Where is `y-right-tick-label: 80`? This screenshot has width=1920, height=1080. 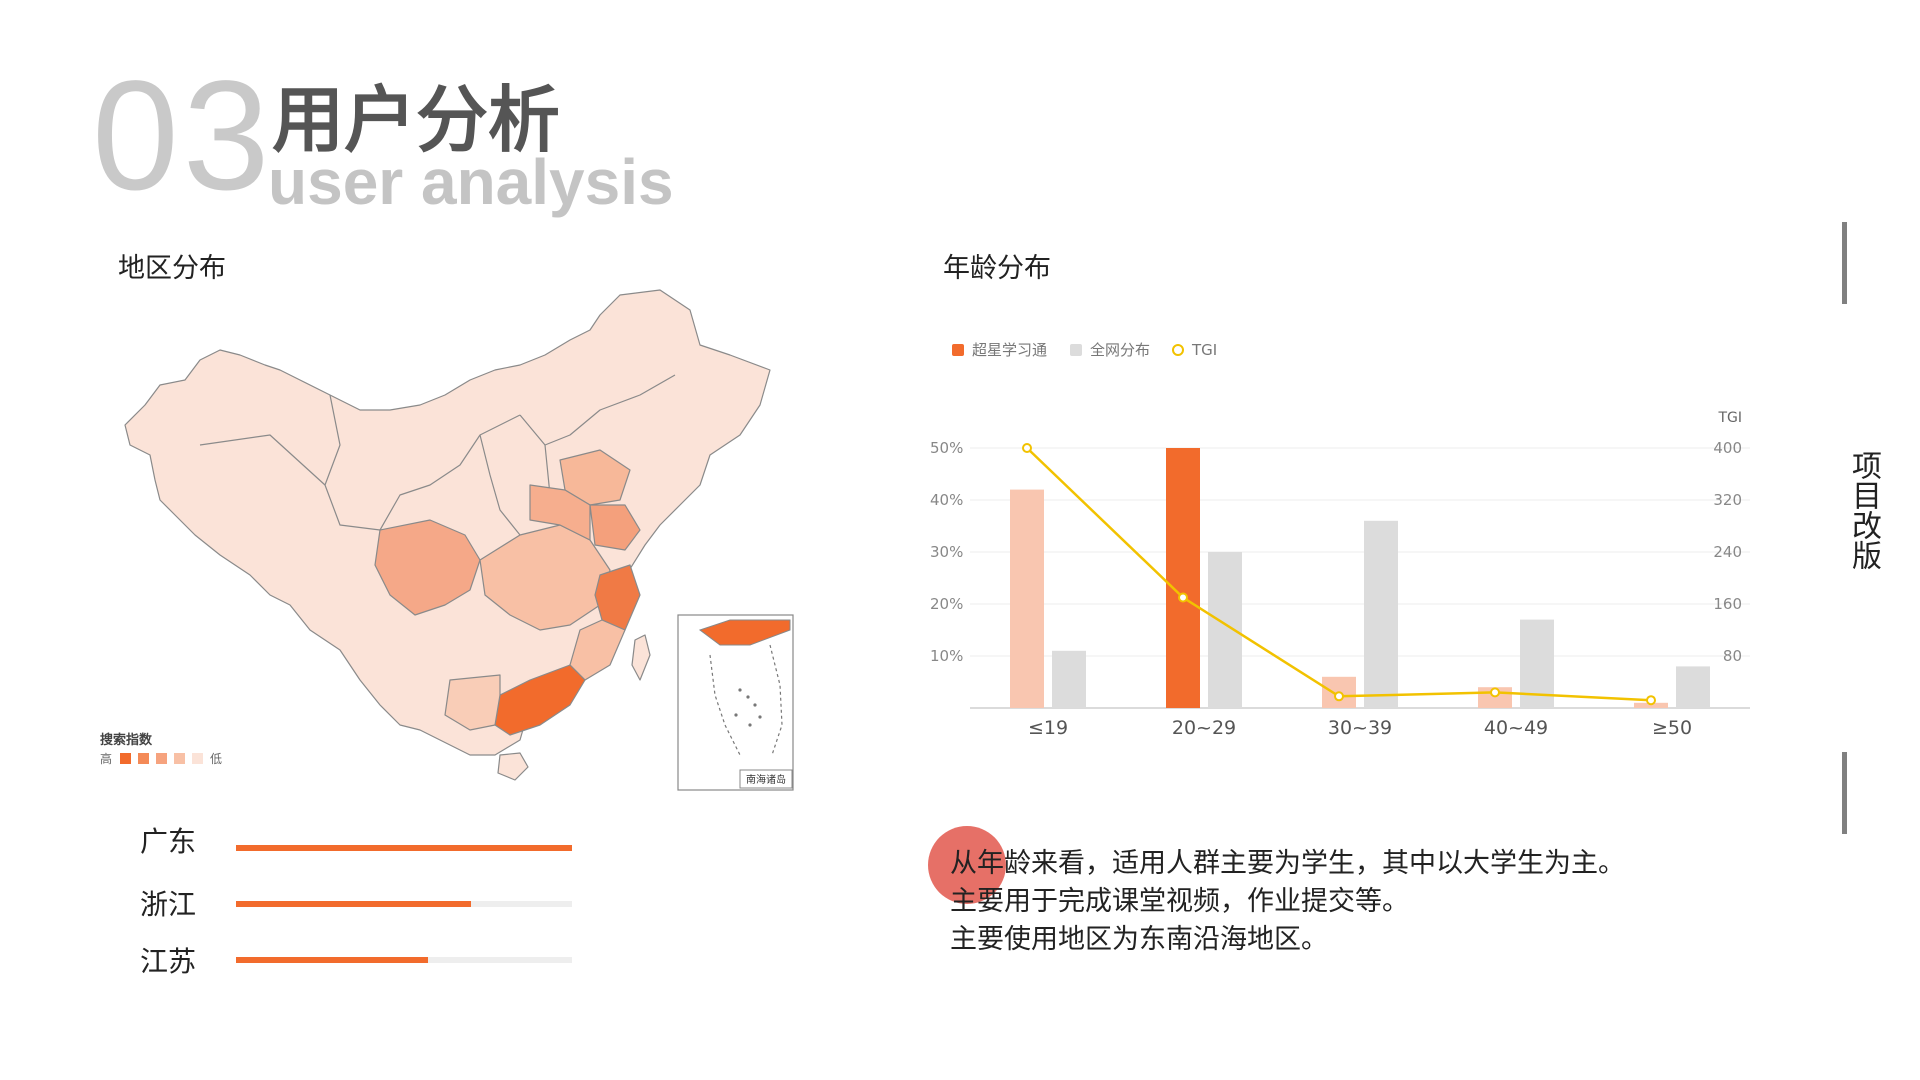 y-right-tick-label: 80 is located at coordinates (1732, 656).